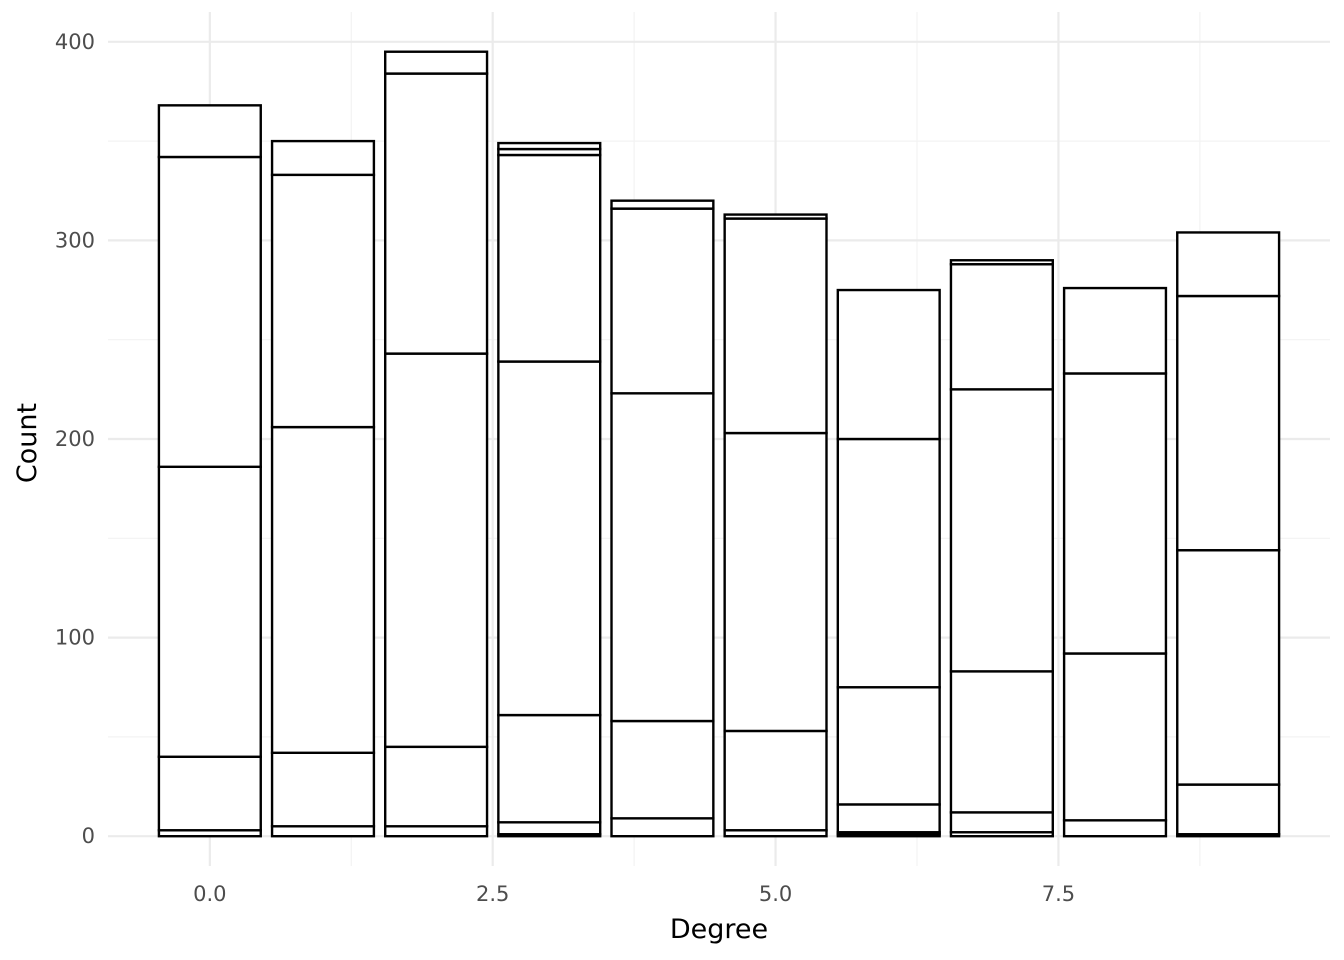 Image resolution: width=1344 pixels, height=960 pixels. Describe the element at coordinates (27, 443) in the screenshot. I see `y-axis-title: Count` at that location.